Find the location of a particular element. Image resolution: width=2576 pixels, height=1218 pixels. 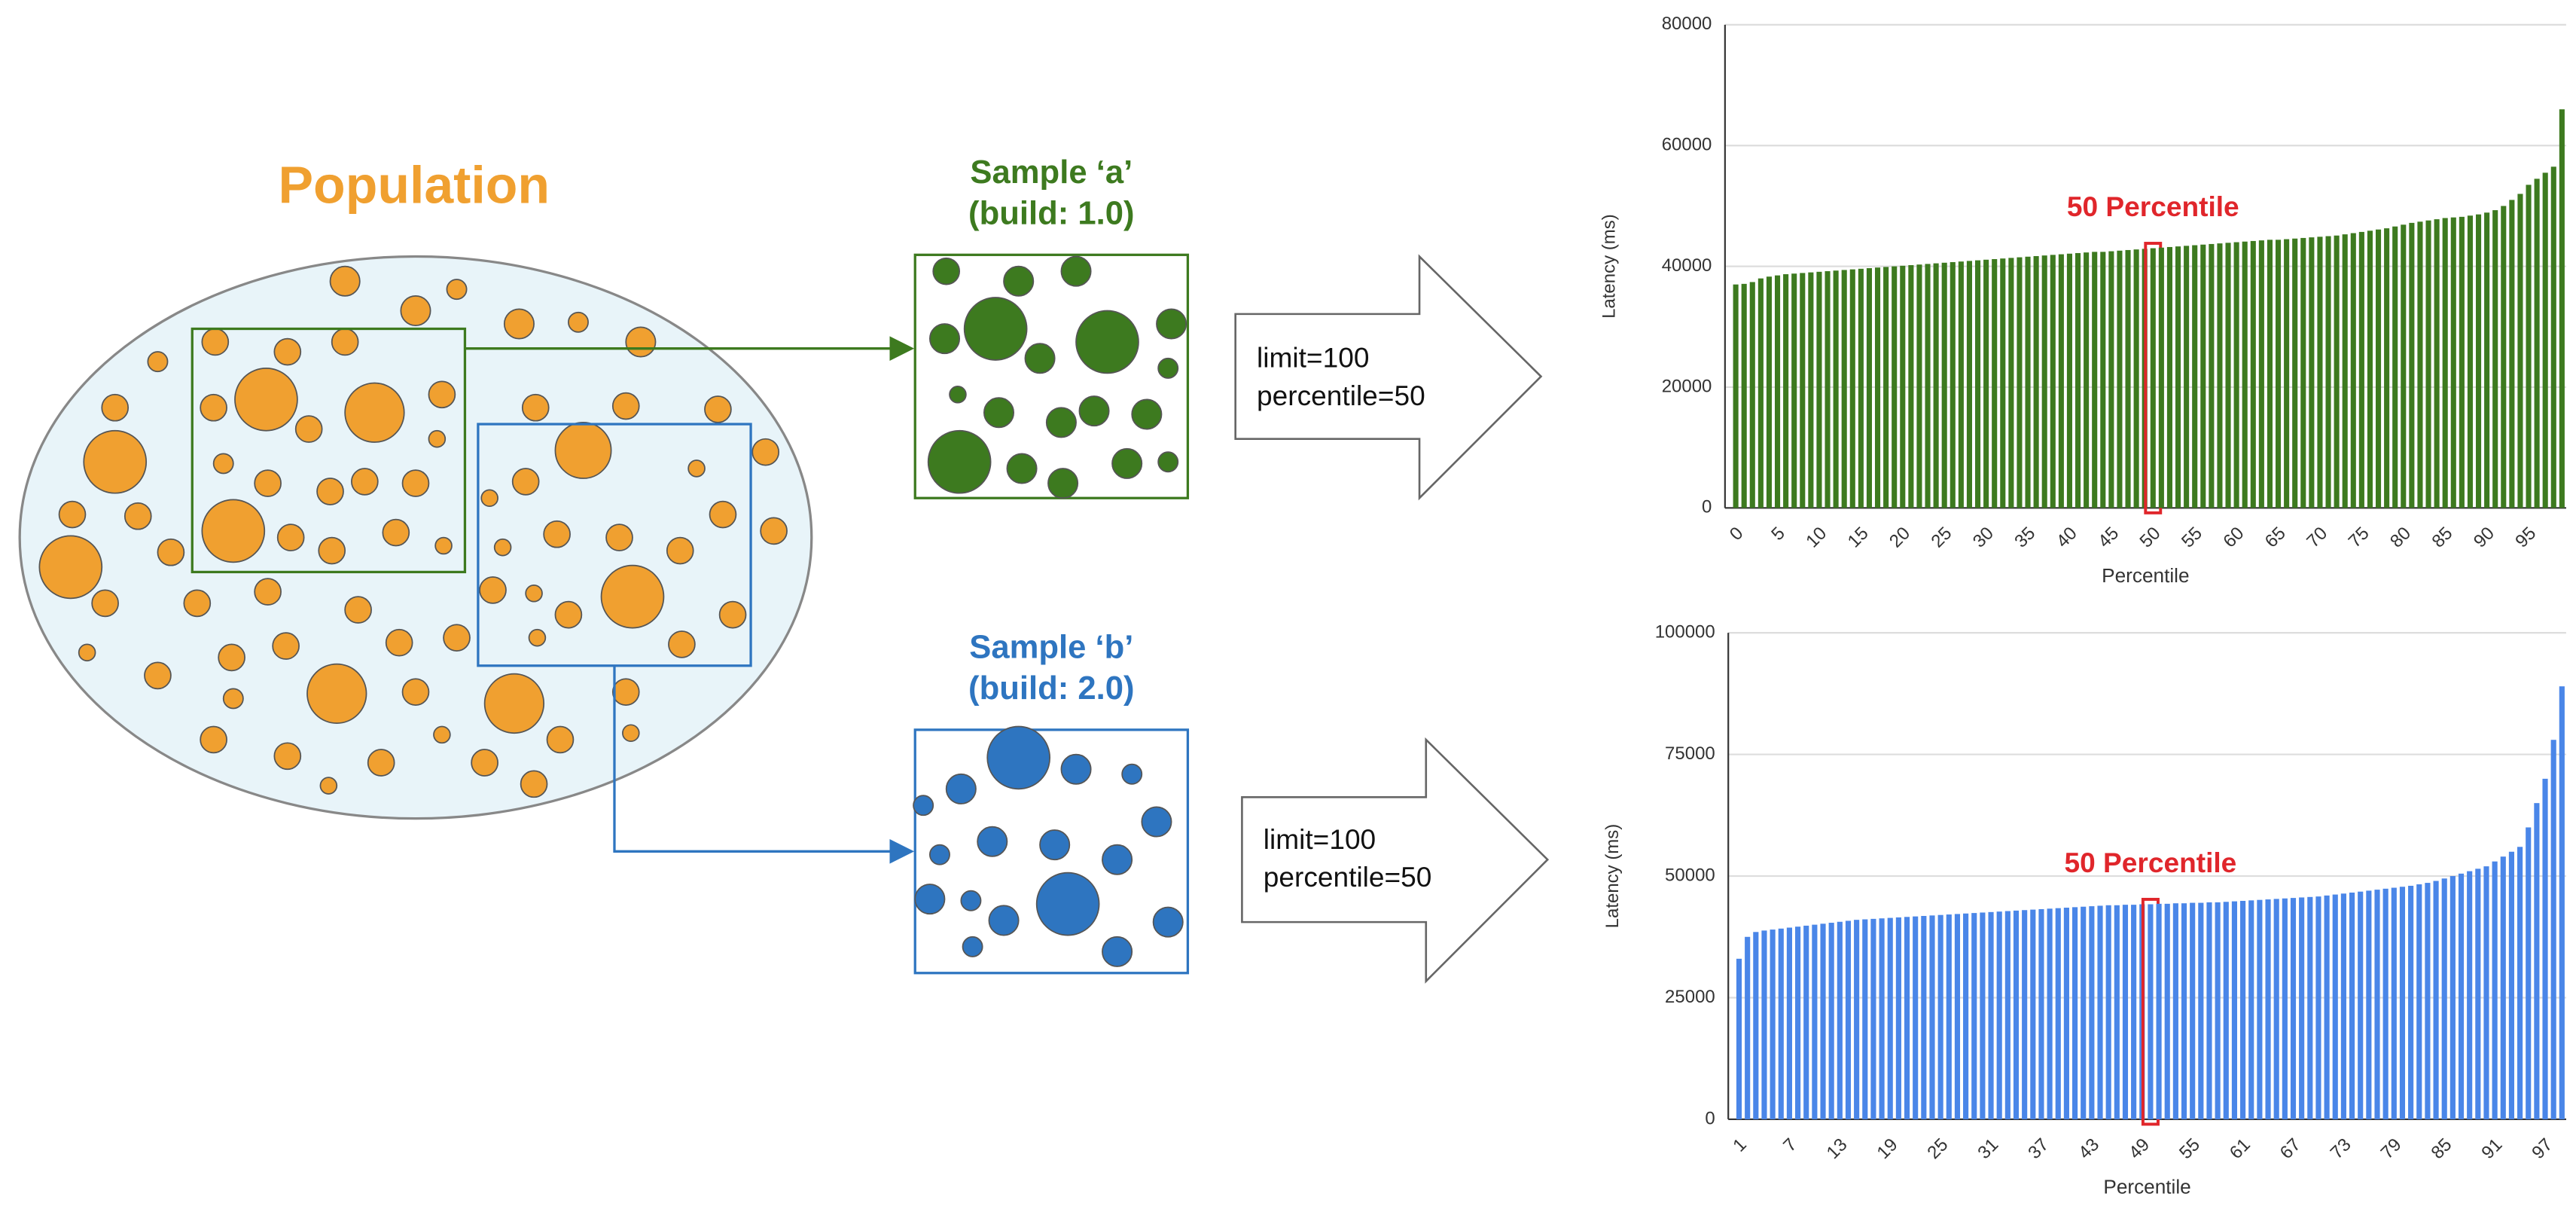

sample-title: Sample ‘a’ is located at coordinates (1051, 173).